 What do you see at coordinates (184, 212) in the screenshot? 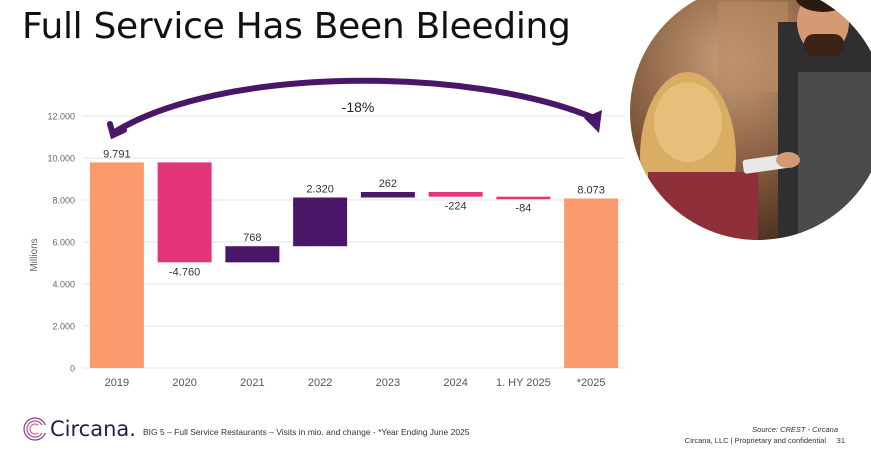
I see `bar-2020` at bounding box center [184, 212].